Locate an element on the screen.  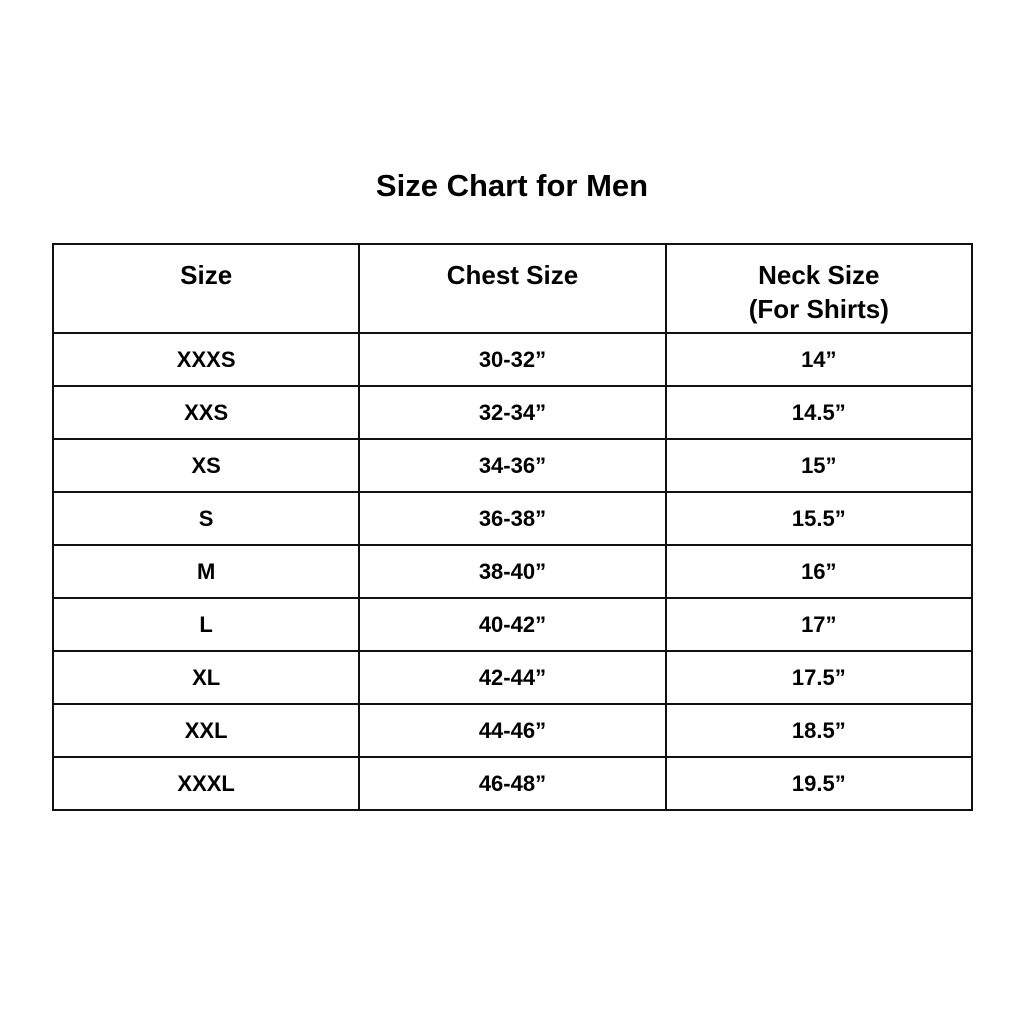
table-row: M 38-40” 16” is located at coordinates (512, 571).